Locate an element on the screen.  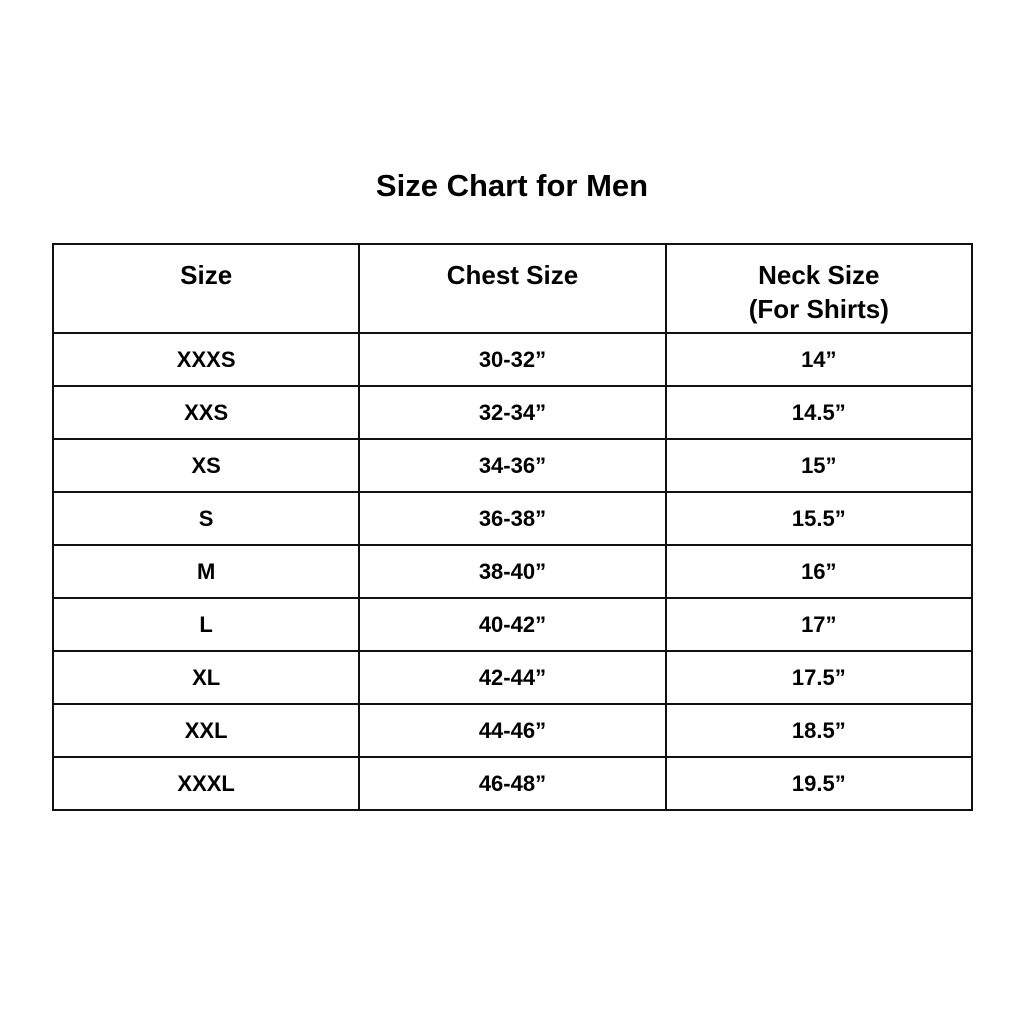
table-row: M 38-40” 16” is located at coordinates (512, 571).